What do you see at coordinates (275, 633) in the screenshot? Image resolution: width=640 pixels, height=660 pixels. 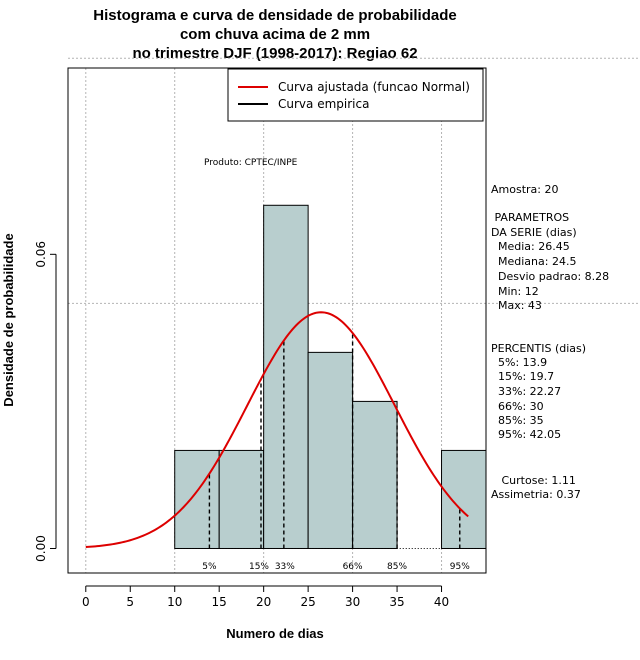 I see `x-axis-label: Numero de dias` at bounding box center [275, 633].